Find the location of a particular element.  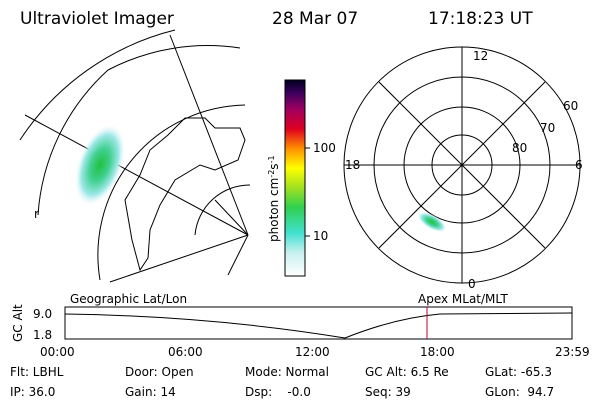

ring-label: 80 is located at coordinates (519, 148).